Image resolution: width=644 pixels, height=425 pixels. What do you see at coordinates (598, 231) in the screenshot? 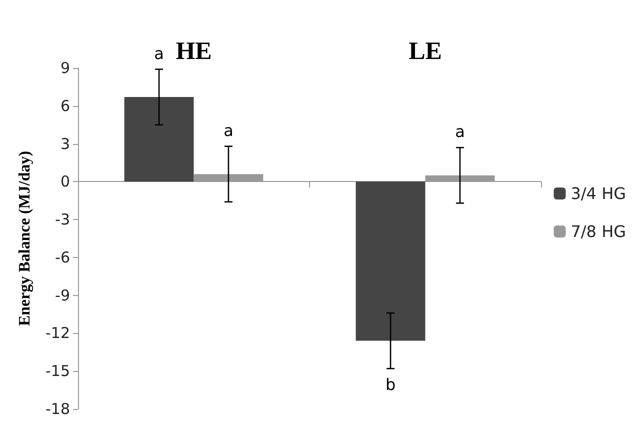
I see `legend-label: 7/8 HG` at bounding box center [598, 231].